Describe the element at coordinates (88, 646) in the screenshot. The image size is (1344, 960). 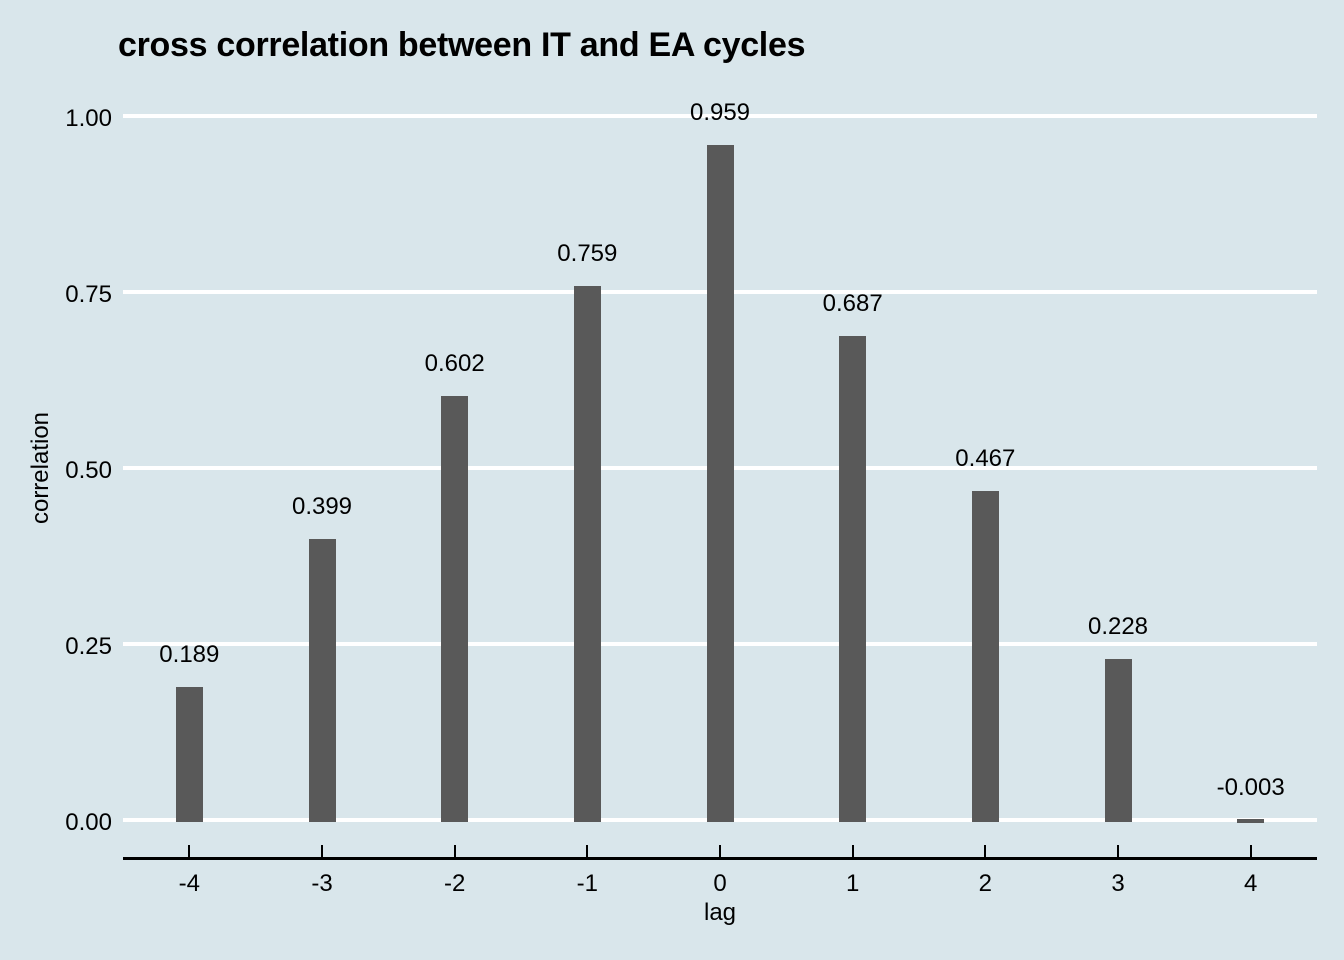
I see `y-tick-label: 0.25` at that location.